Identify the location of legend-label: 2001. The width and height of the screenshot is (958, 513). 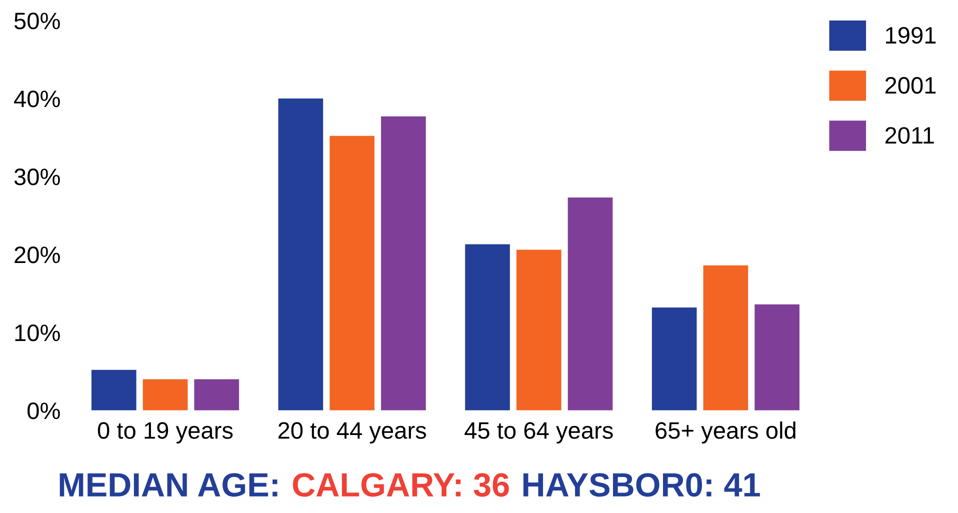
(910, 85).